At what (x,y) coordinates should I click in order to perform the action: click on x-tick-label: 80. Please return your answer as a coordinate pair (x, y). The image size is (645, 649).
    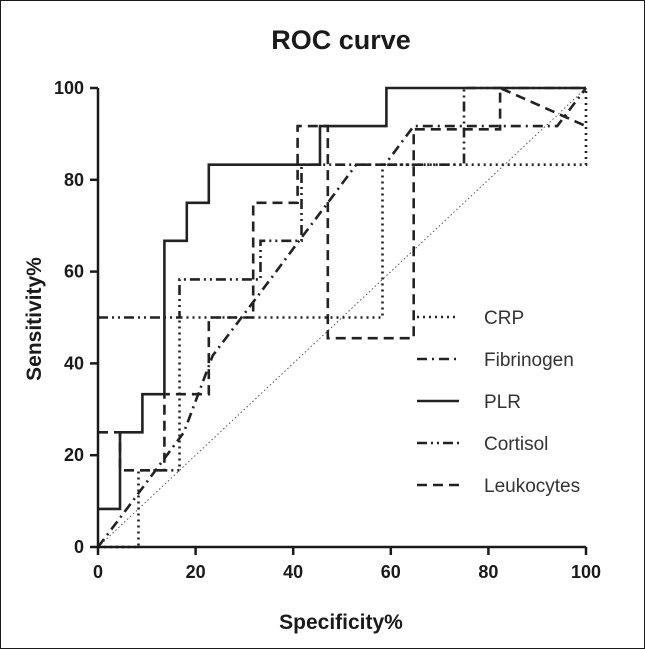
    Looking at the image, I should click on (488, 572).